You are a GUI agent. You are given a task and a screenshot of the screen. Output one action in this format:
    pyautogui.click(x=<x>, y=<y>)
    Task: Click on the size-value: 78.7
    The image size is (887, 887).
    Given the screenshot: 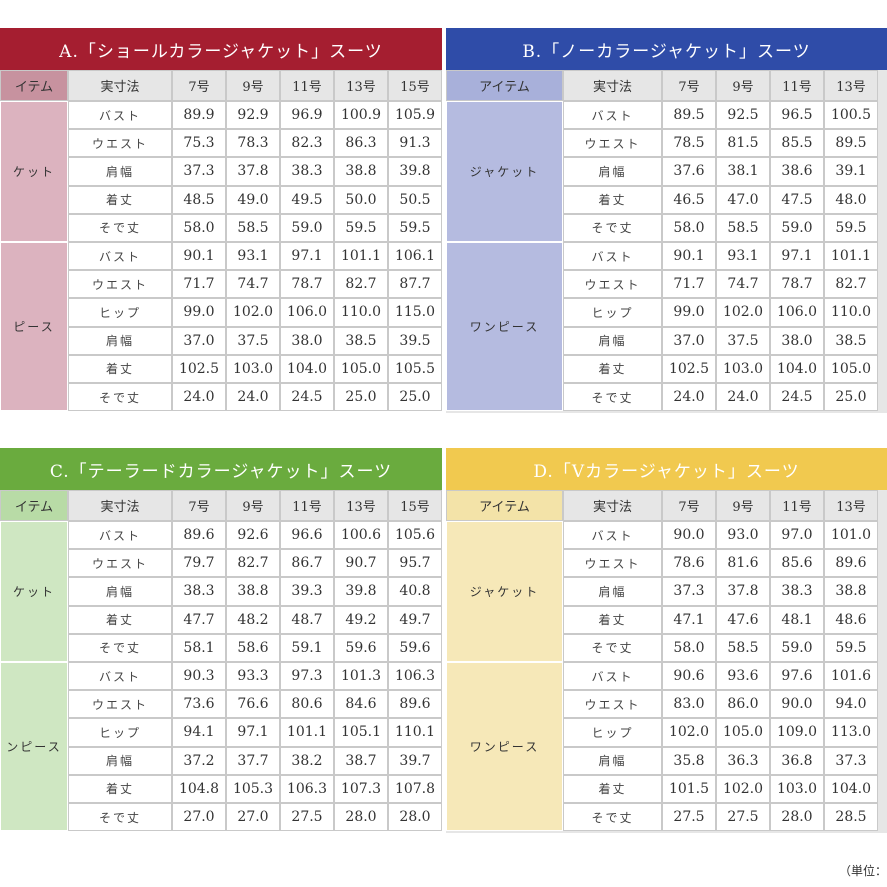 What is the action you would take?
    pyautogui.click(x=797, y=284)
    